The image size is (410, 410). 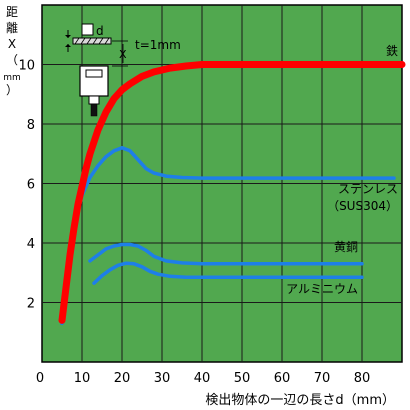 What do you see at coordinates (322, 289) in the screenshot?
I see `series-label: アルミニウム` at bounding box center [322, 289].